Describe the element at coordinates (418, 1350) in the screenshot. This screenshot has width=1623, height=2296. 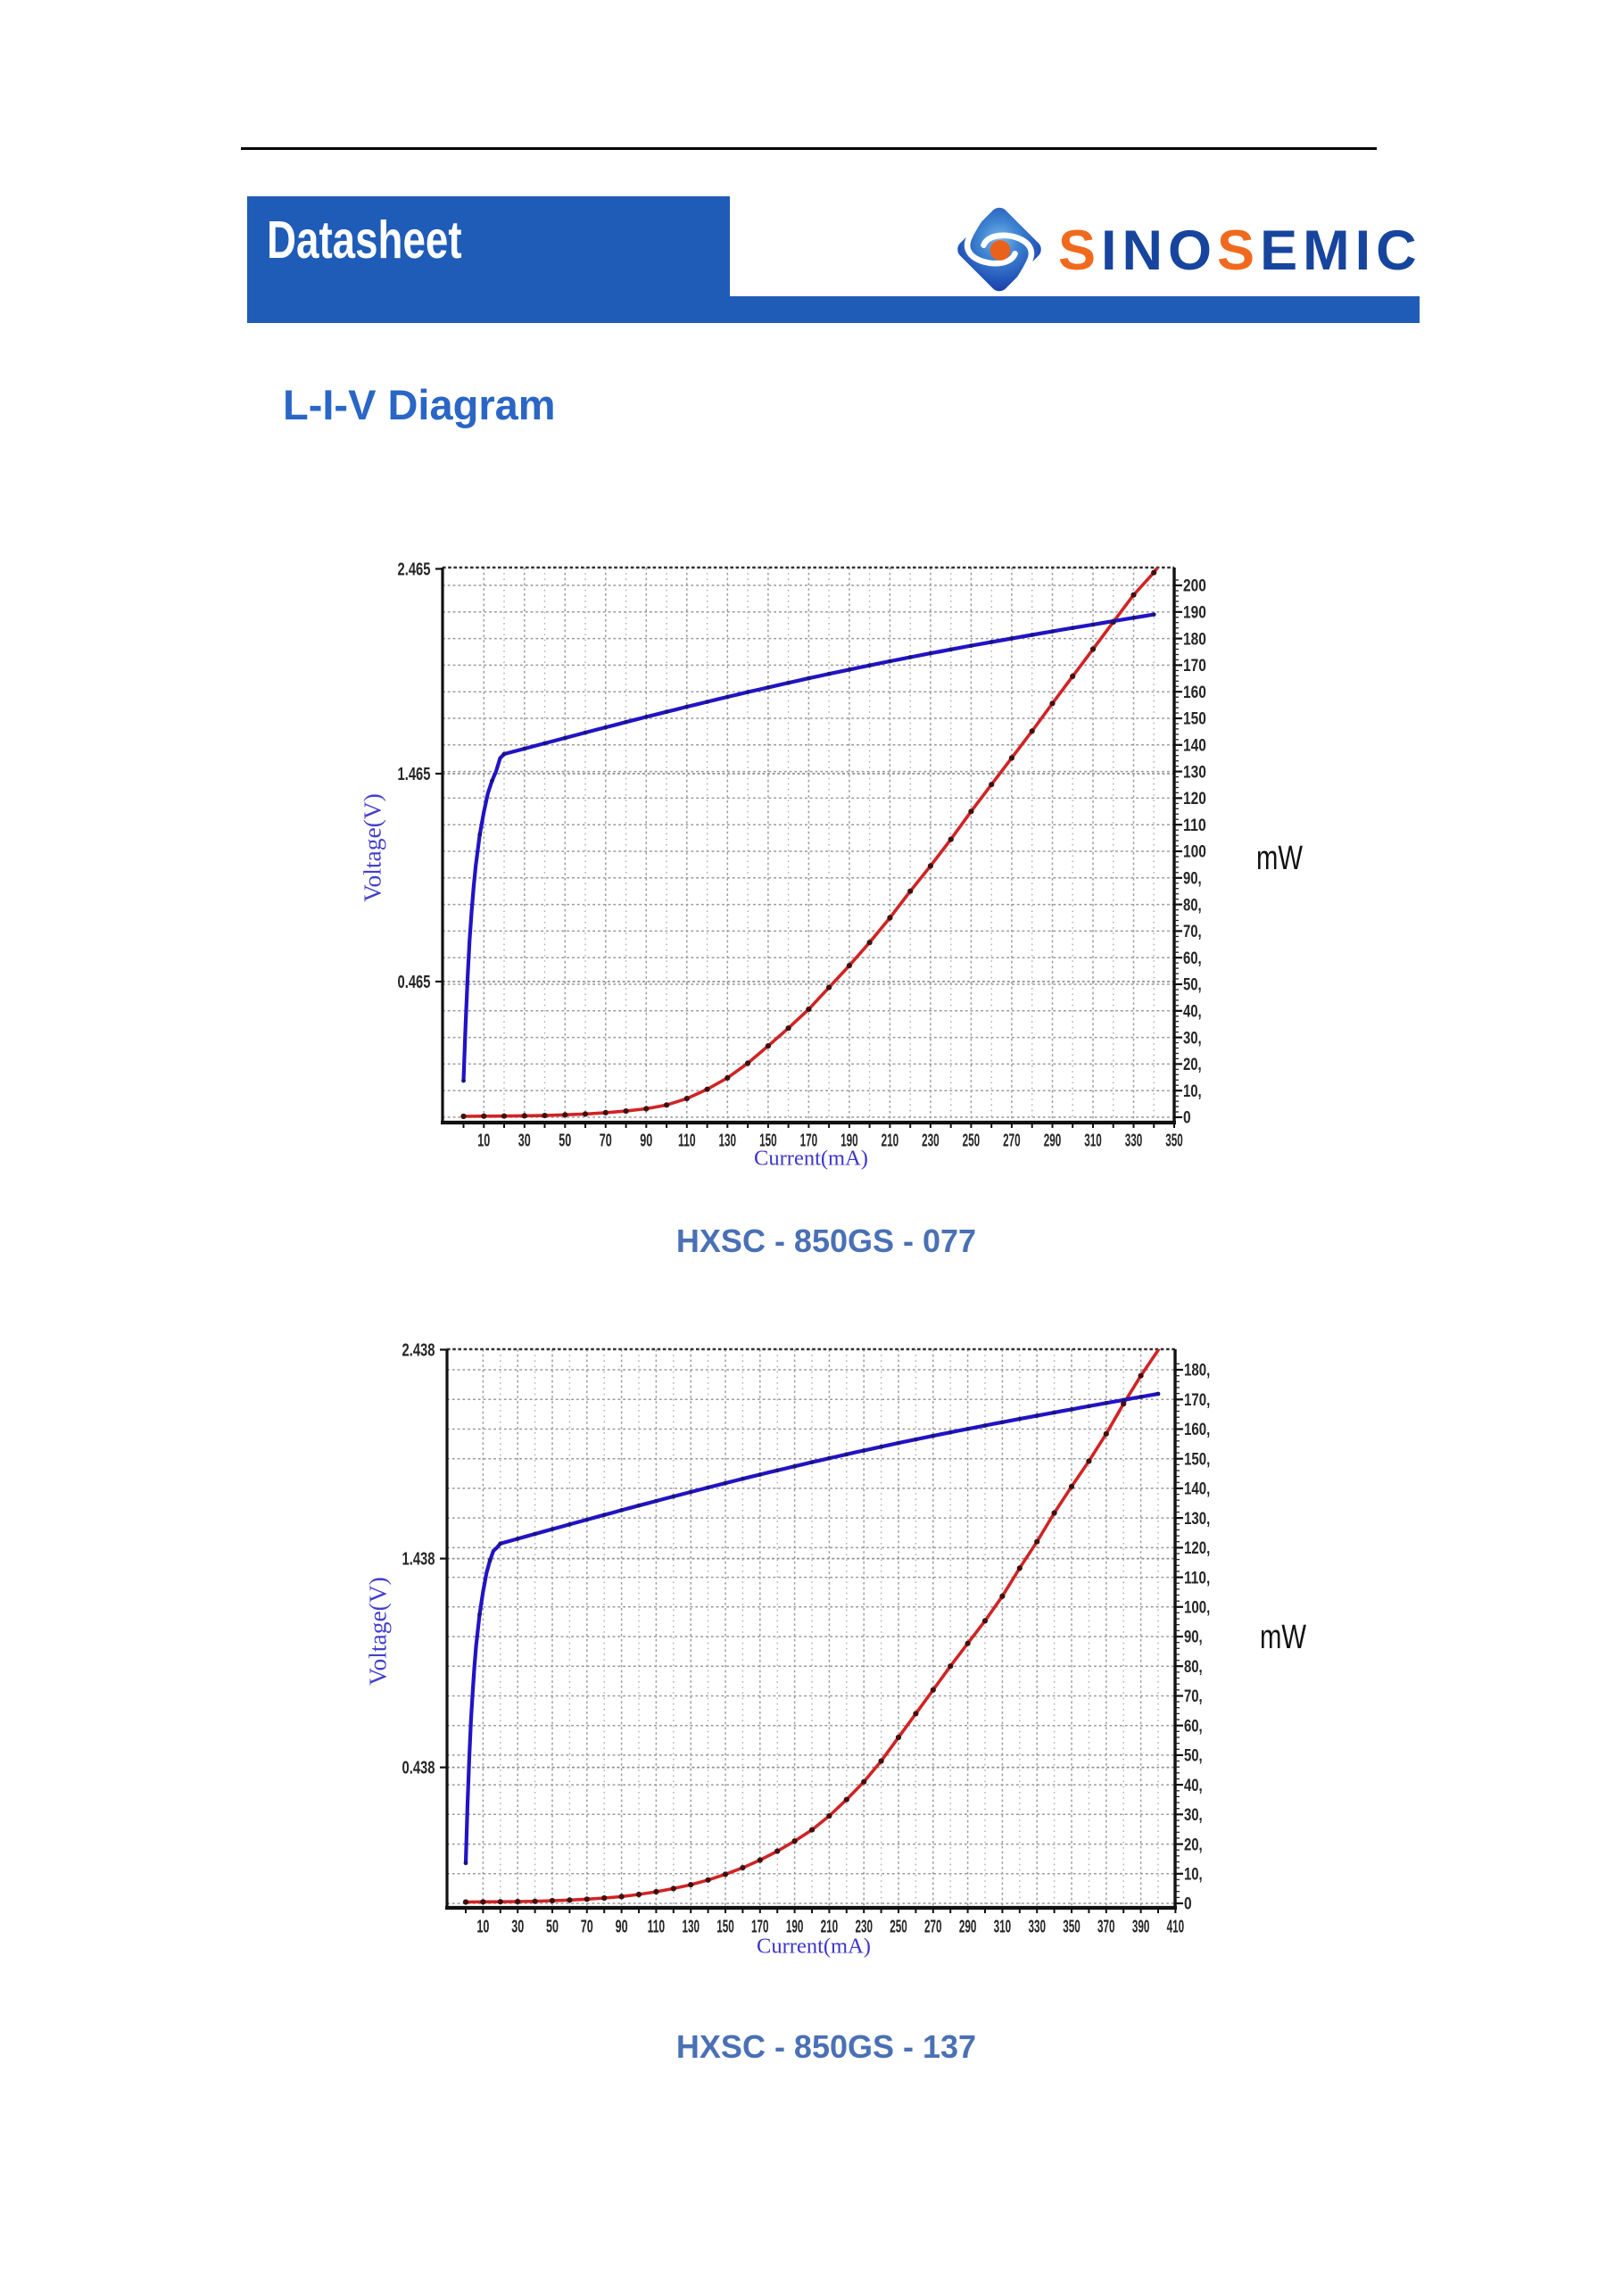
I see `svg-text: 2.438` at that location.